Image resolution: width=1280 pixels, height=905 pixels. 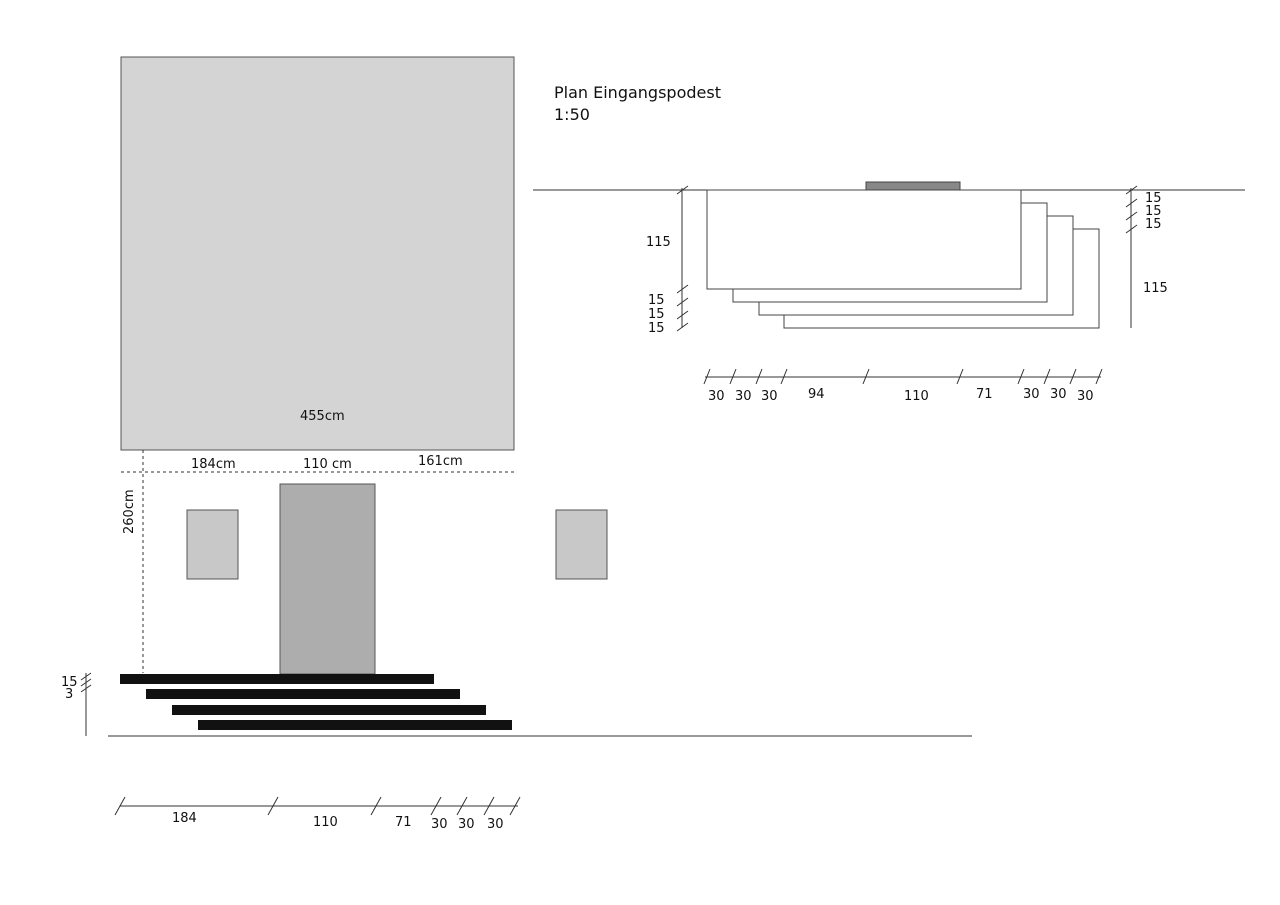 What do you see at coordinates (572, 114) in the screenshot?
I see `scale: 1:50` at bounding box center [572, 114].